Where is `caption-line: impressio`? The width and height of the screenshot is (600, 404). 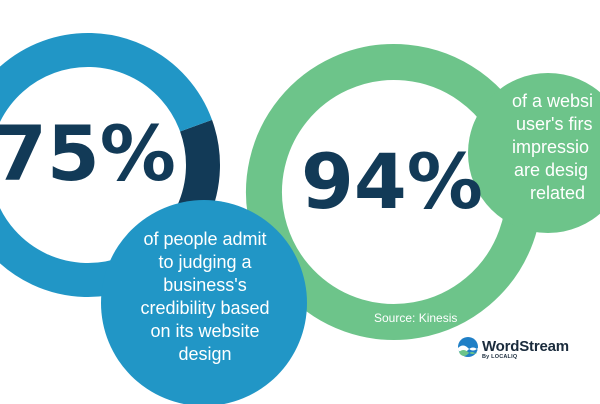
caption-line: impressio is located at coordinates (551, 147).